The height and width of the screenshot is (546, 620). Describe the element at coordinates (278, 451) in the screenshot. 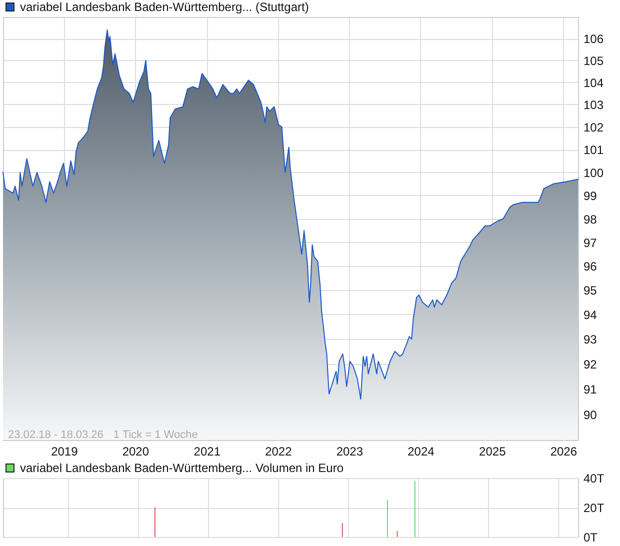

I see `x-tick-label: 2022` at that location.